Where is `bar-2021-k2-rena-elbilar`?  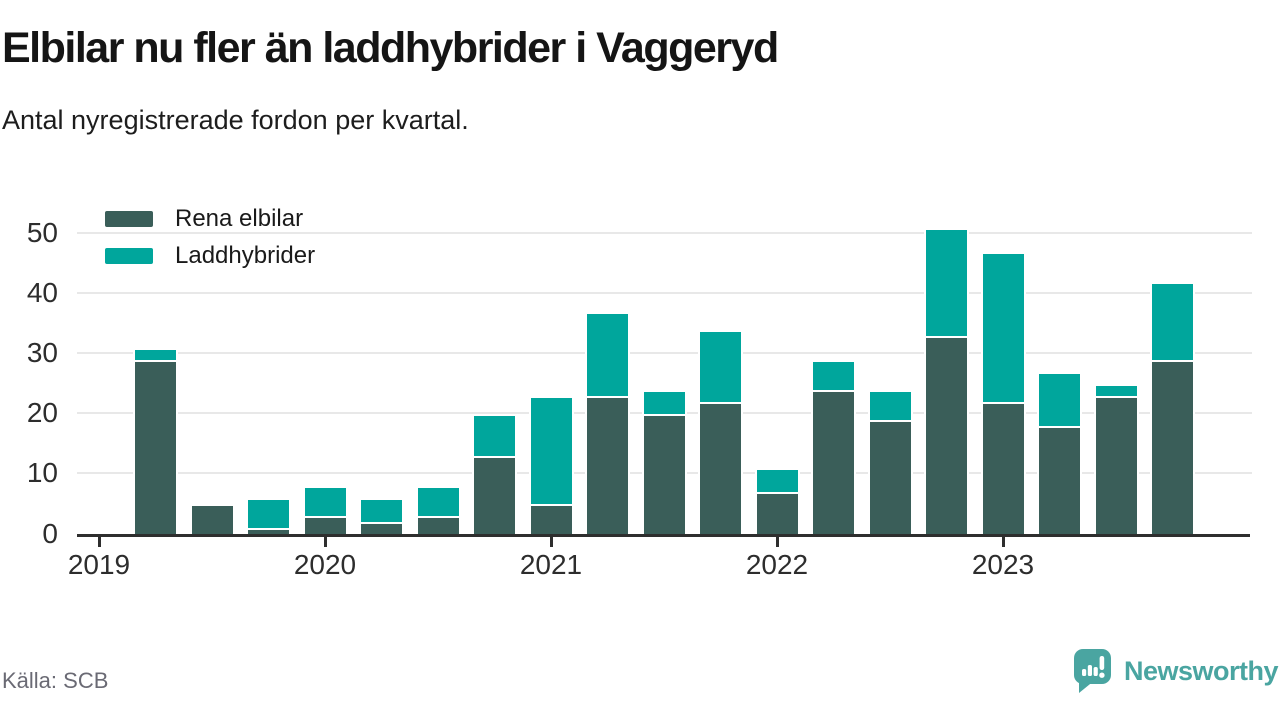 bar-2021-k2-rena-elbilar is located at coordinates (607, 464).